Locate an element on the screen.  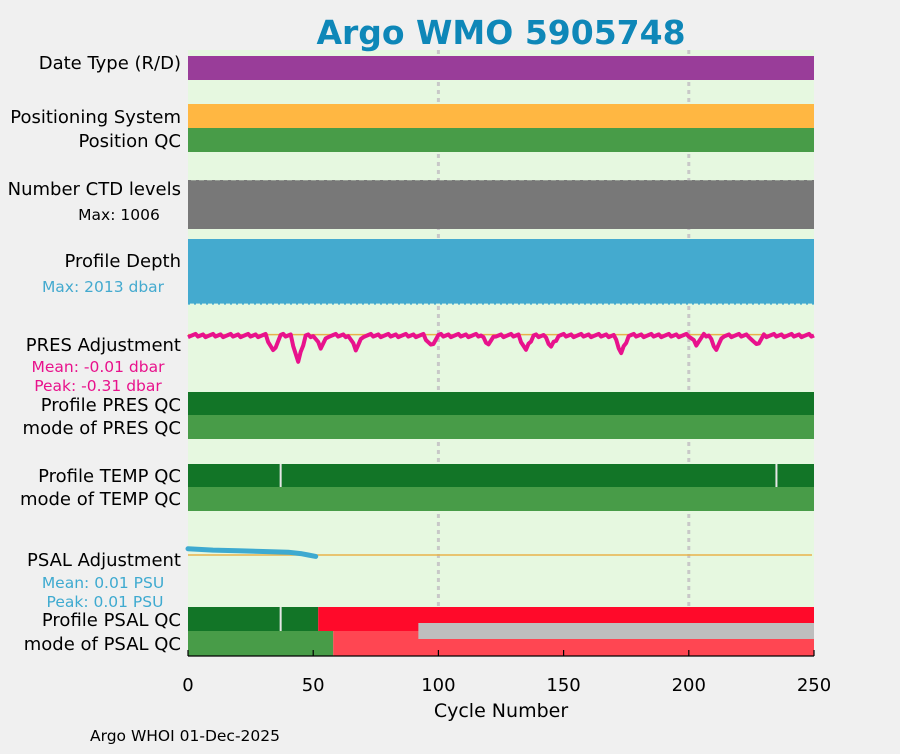
pres-adjustment-line is located at coordinates (501, 347).